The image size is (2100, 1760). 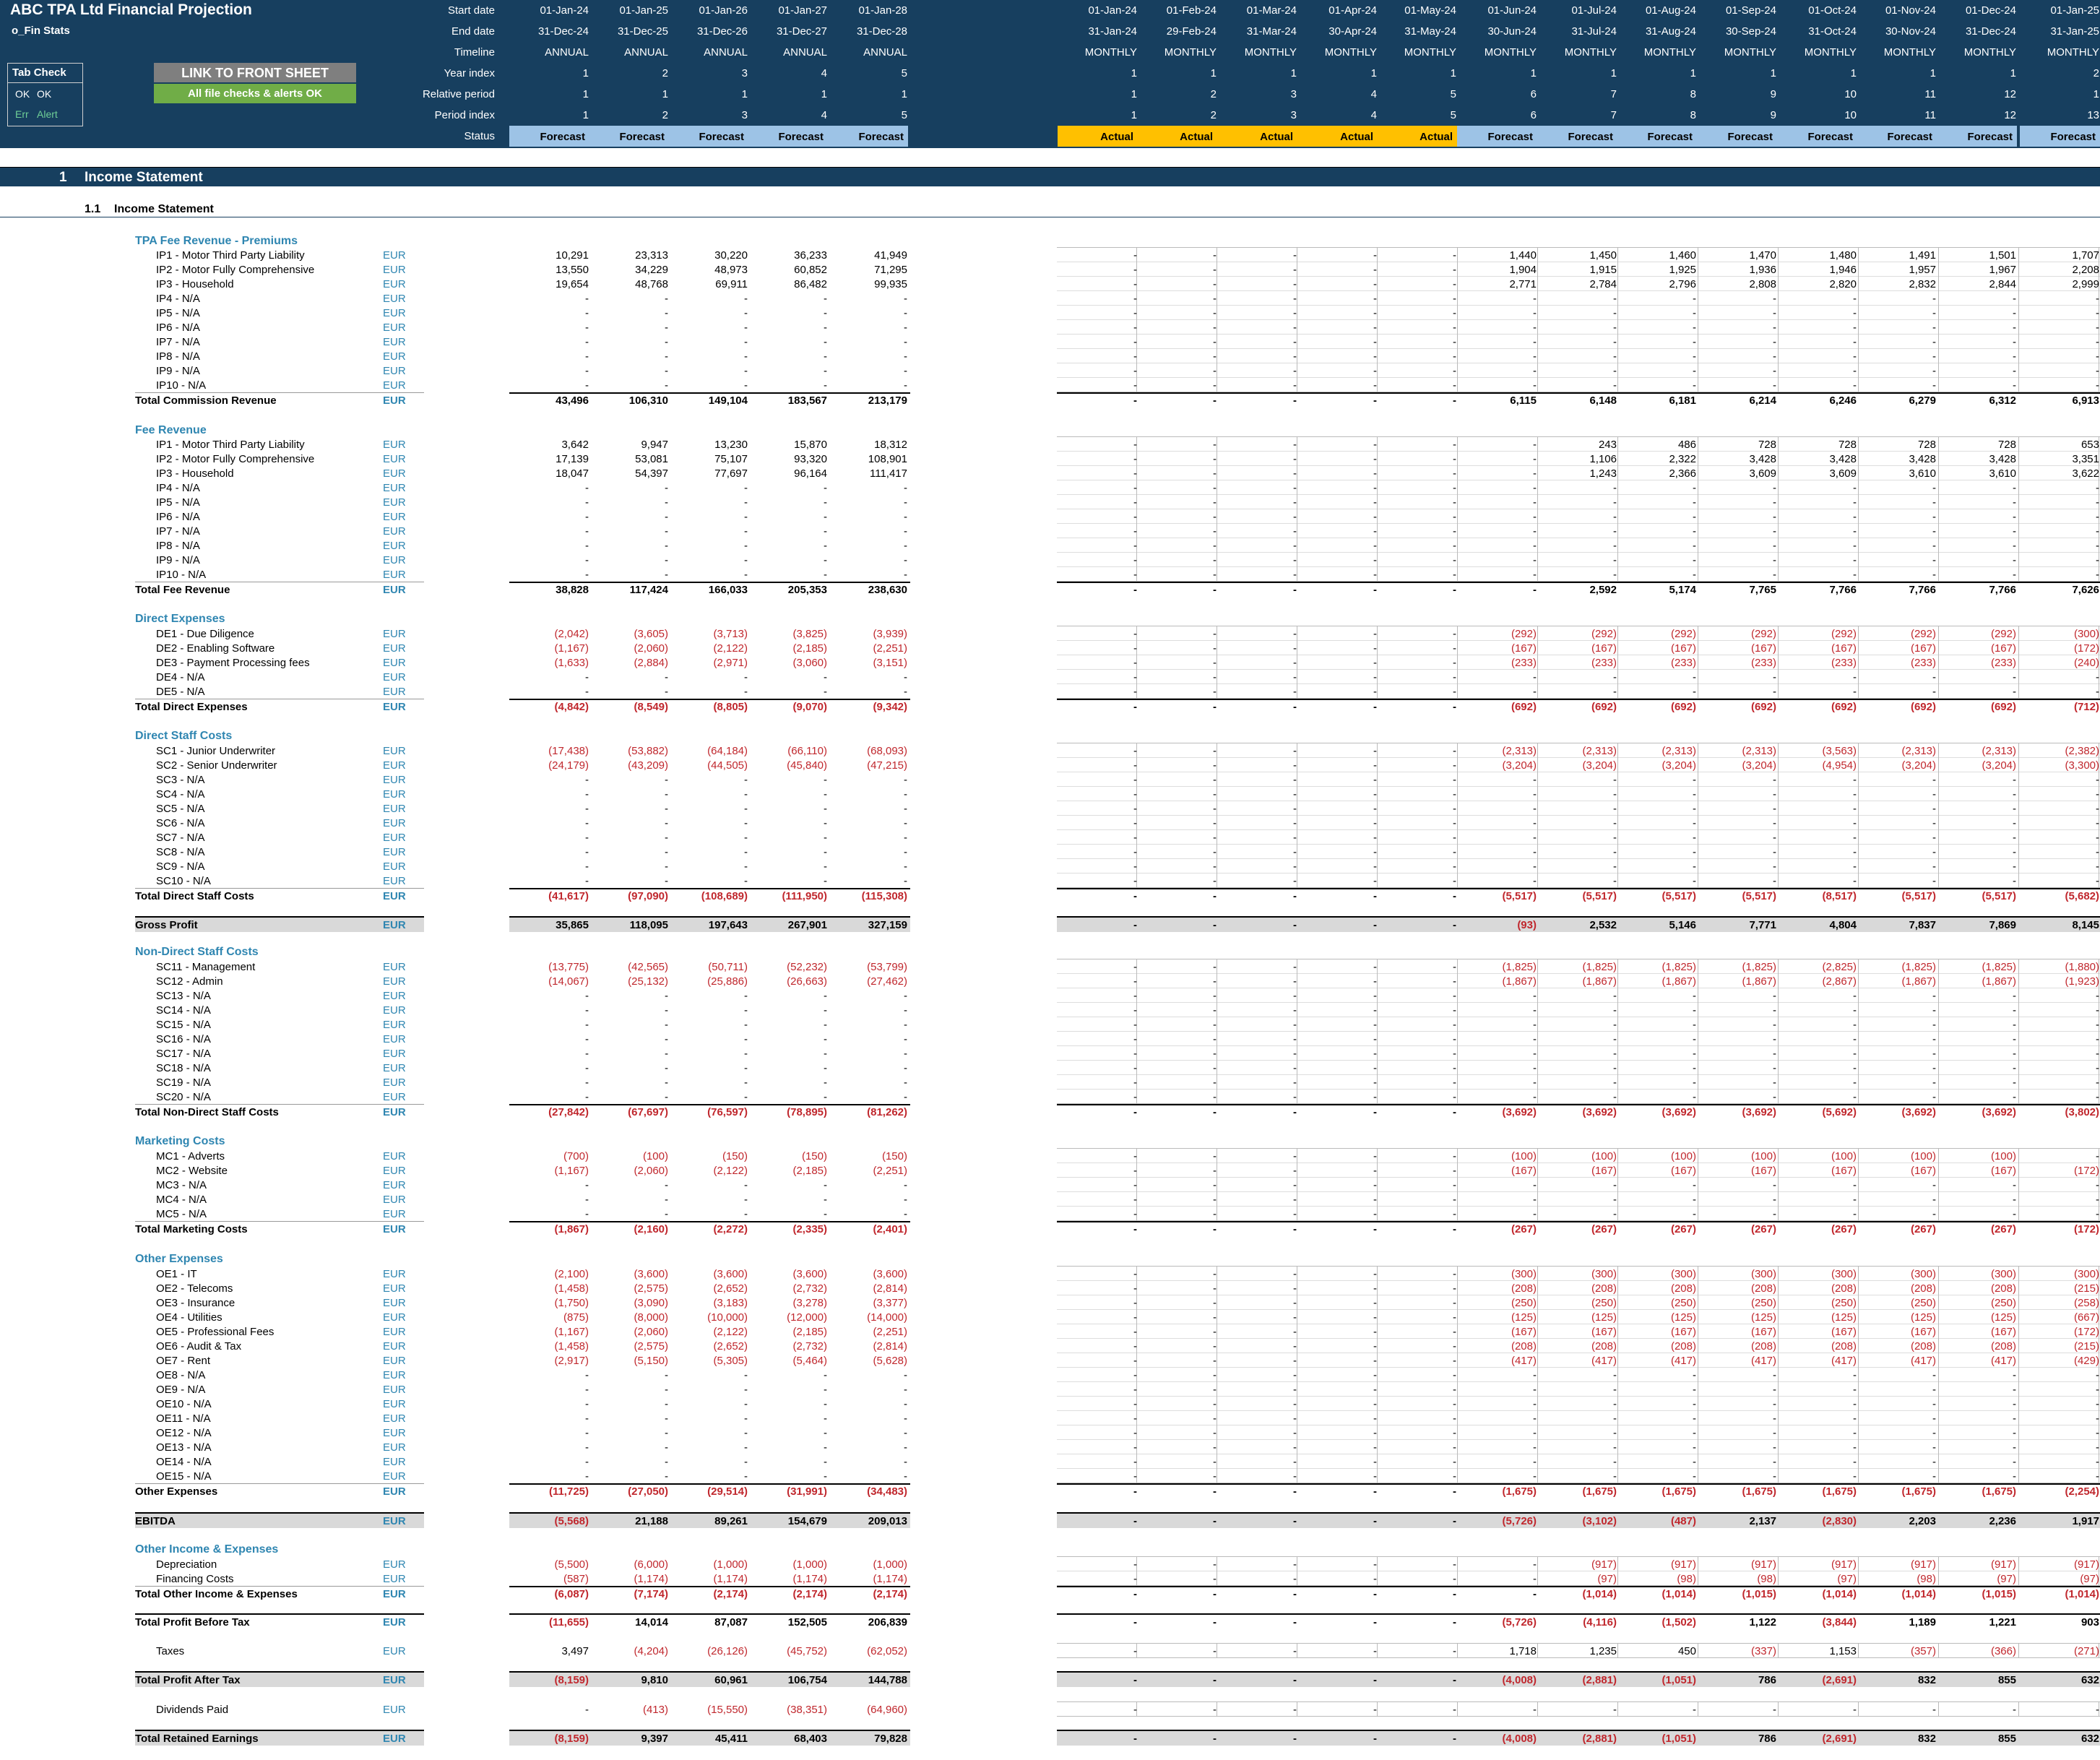 What do you see at coordinates (1919, 751) in the screenshot?
I see `value-cell: (2,313)` at bounding box center [1919, 751].